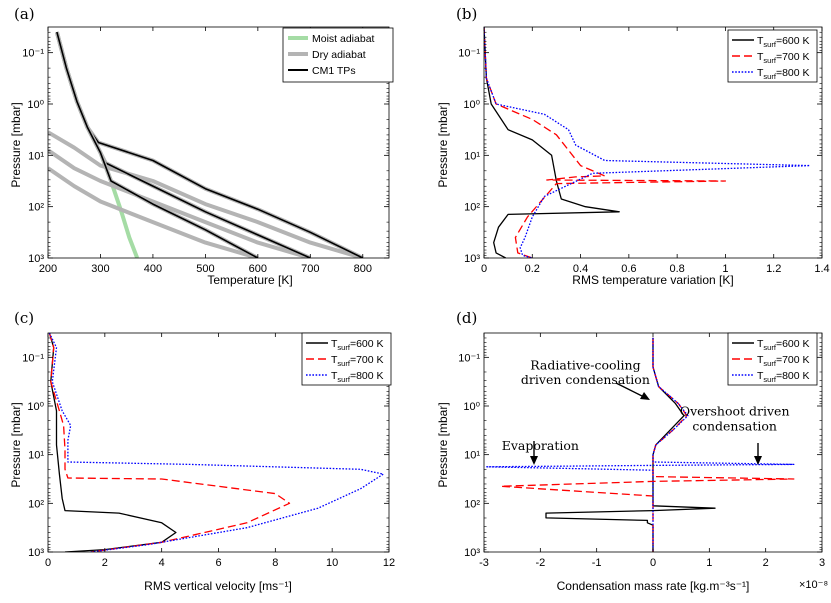 This screenshot has height=603, width=831. Describe the element at coordinates (105, 563) in the screenshot. I see `x-tick-label: 2` at that location.